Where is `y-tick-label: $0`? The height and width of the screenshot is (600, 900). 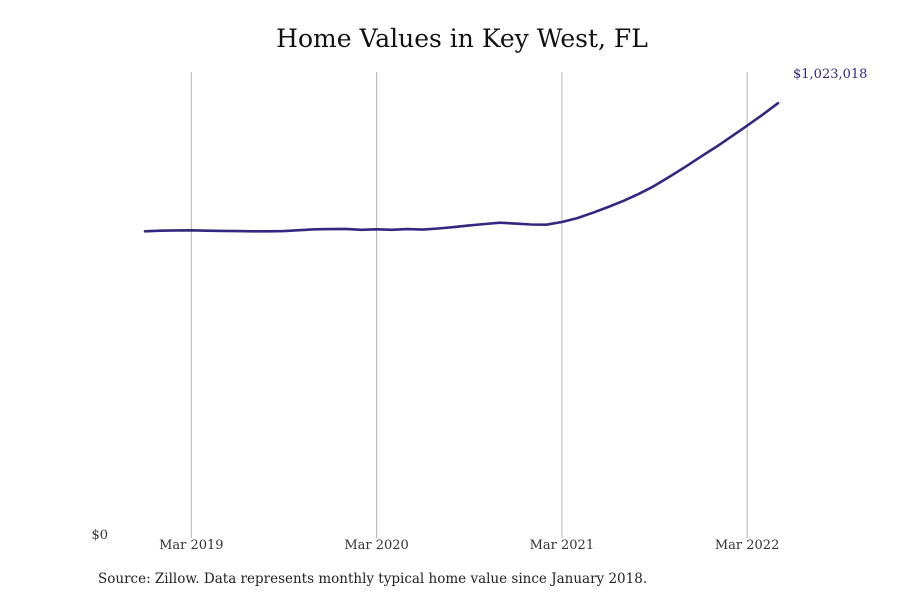
y-tick-label: $0 is located at coordinates (99, 535).